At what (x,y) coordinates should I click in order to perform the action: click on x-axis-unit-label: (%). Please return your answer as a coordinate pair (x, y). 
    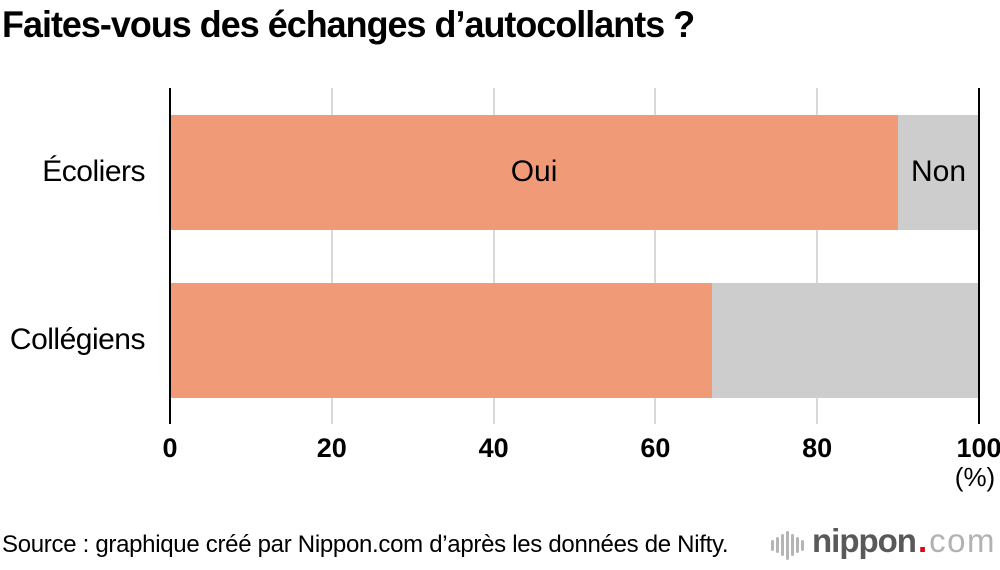
    Looking at the image, I should click on (975, 477).